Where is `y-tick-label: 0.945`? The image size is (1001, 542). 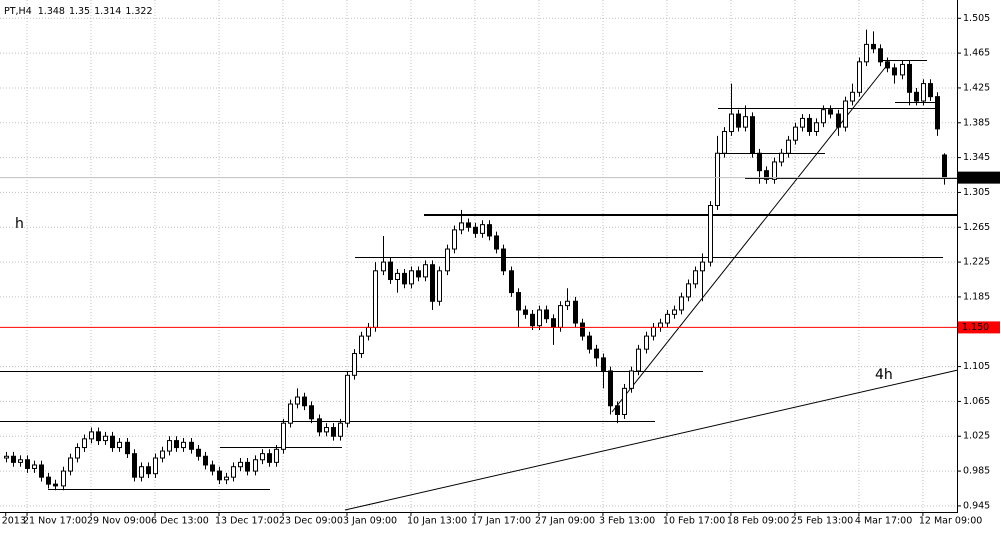
y-tick-label: 0.945 is located at coordinates (976, 505).